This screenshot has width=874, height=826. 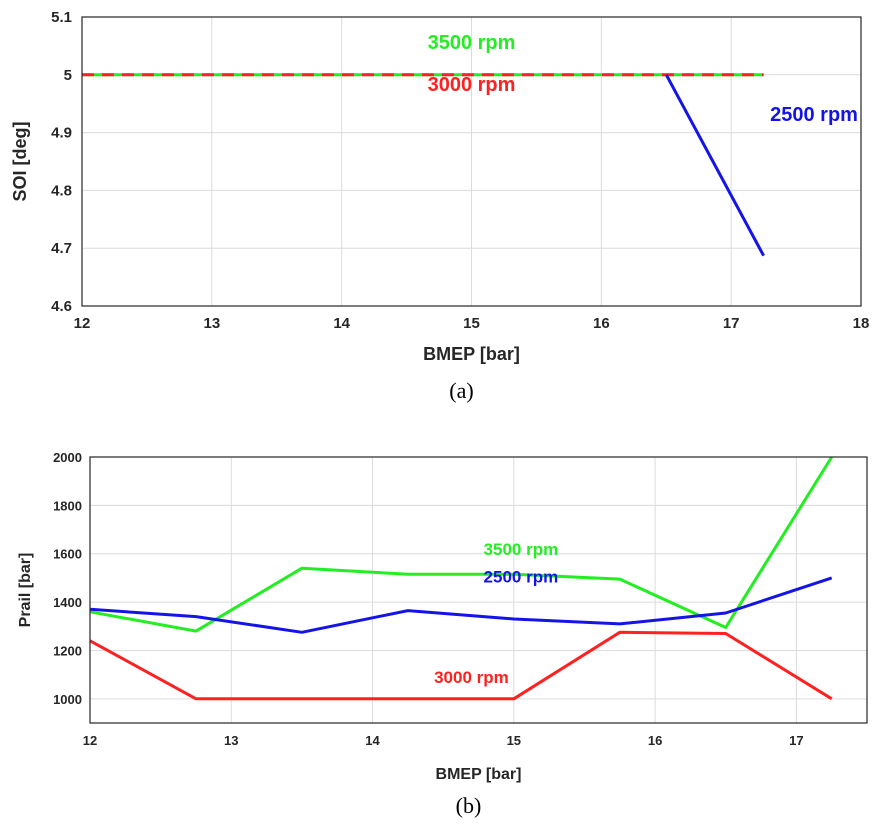 What do you see at coordinates (67, 650) in the screenshot?
I see `panel-b-y-tick-label: 1200` at bounding box center [67, 650].